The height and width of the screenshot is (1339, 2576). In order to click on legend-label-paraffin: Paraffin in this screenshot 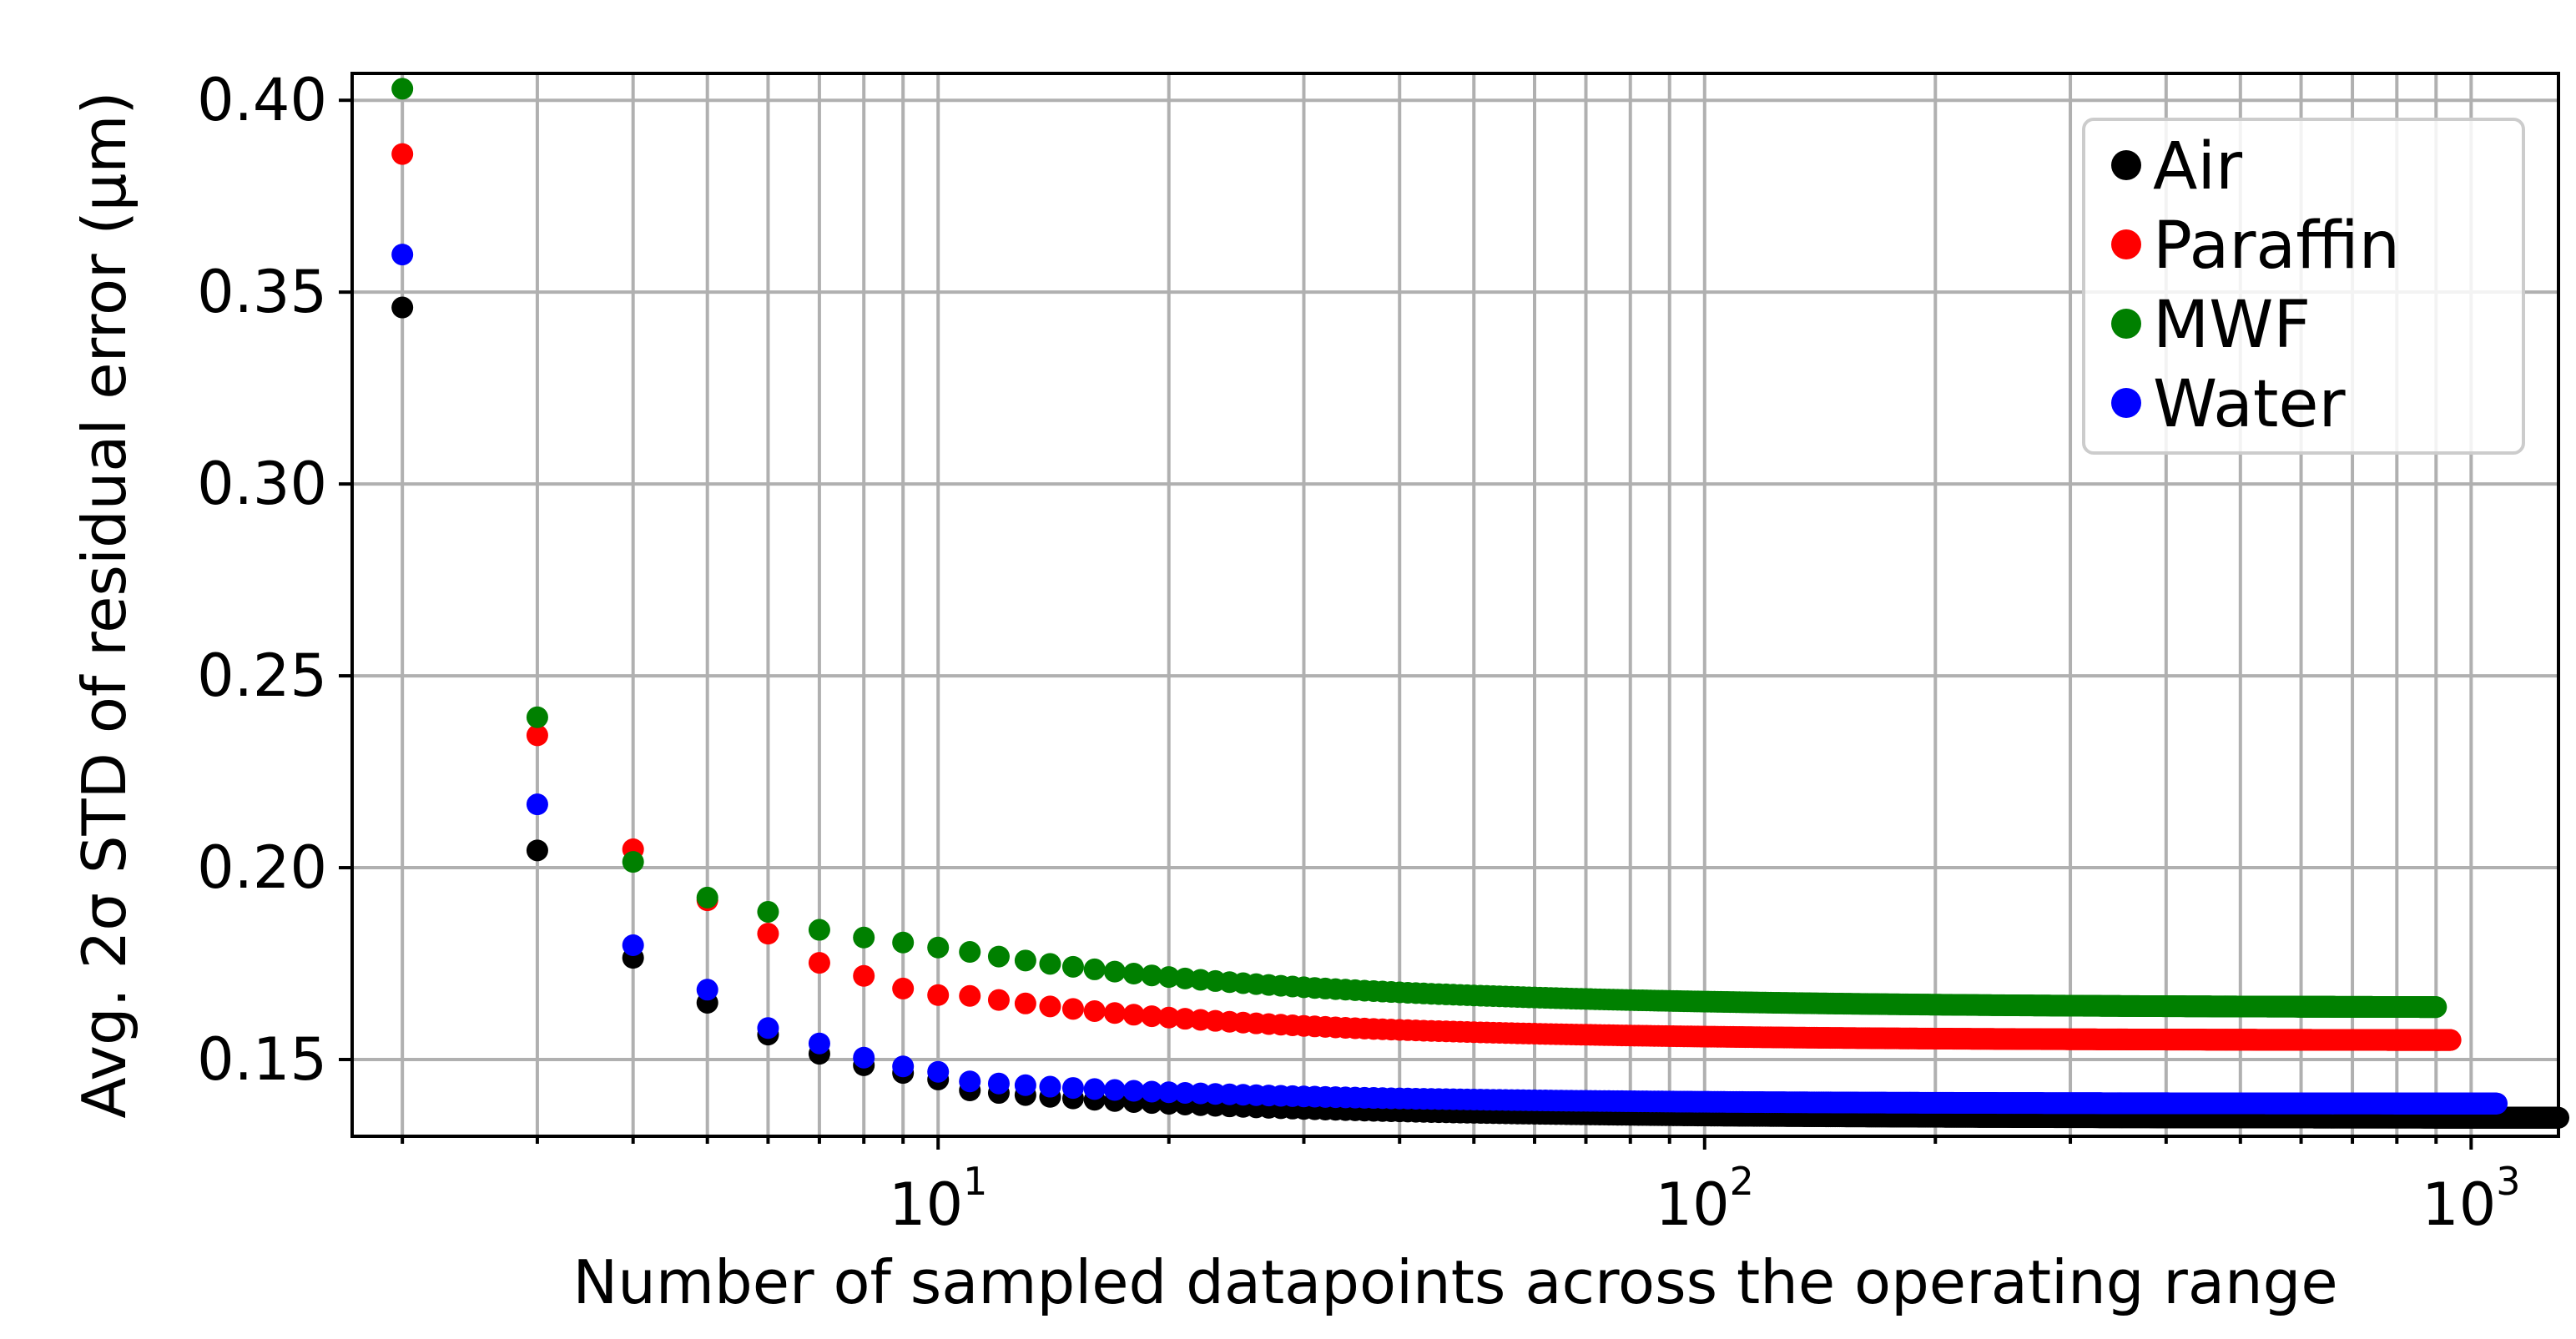, I will do `click(2276, 246)`.